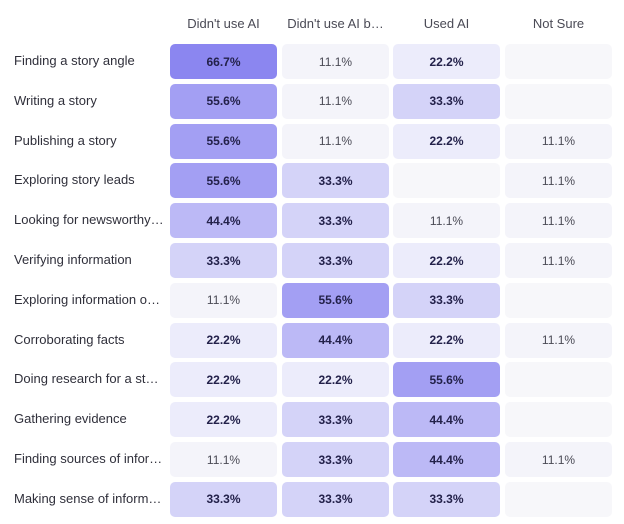 Image resolution: width=624 pixels, height=524 pixels. I want to click on heatmap-cell-r11-c2: 33.3%, so click(446, 499).